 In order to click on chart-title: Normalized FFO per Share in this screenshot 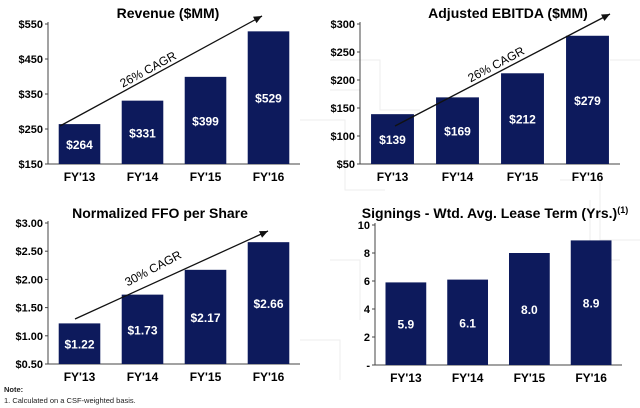, I will do `click(160, 213)`.